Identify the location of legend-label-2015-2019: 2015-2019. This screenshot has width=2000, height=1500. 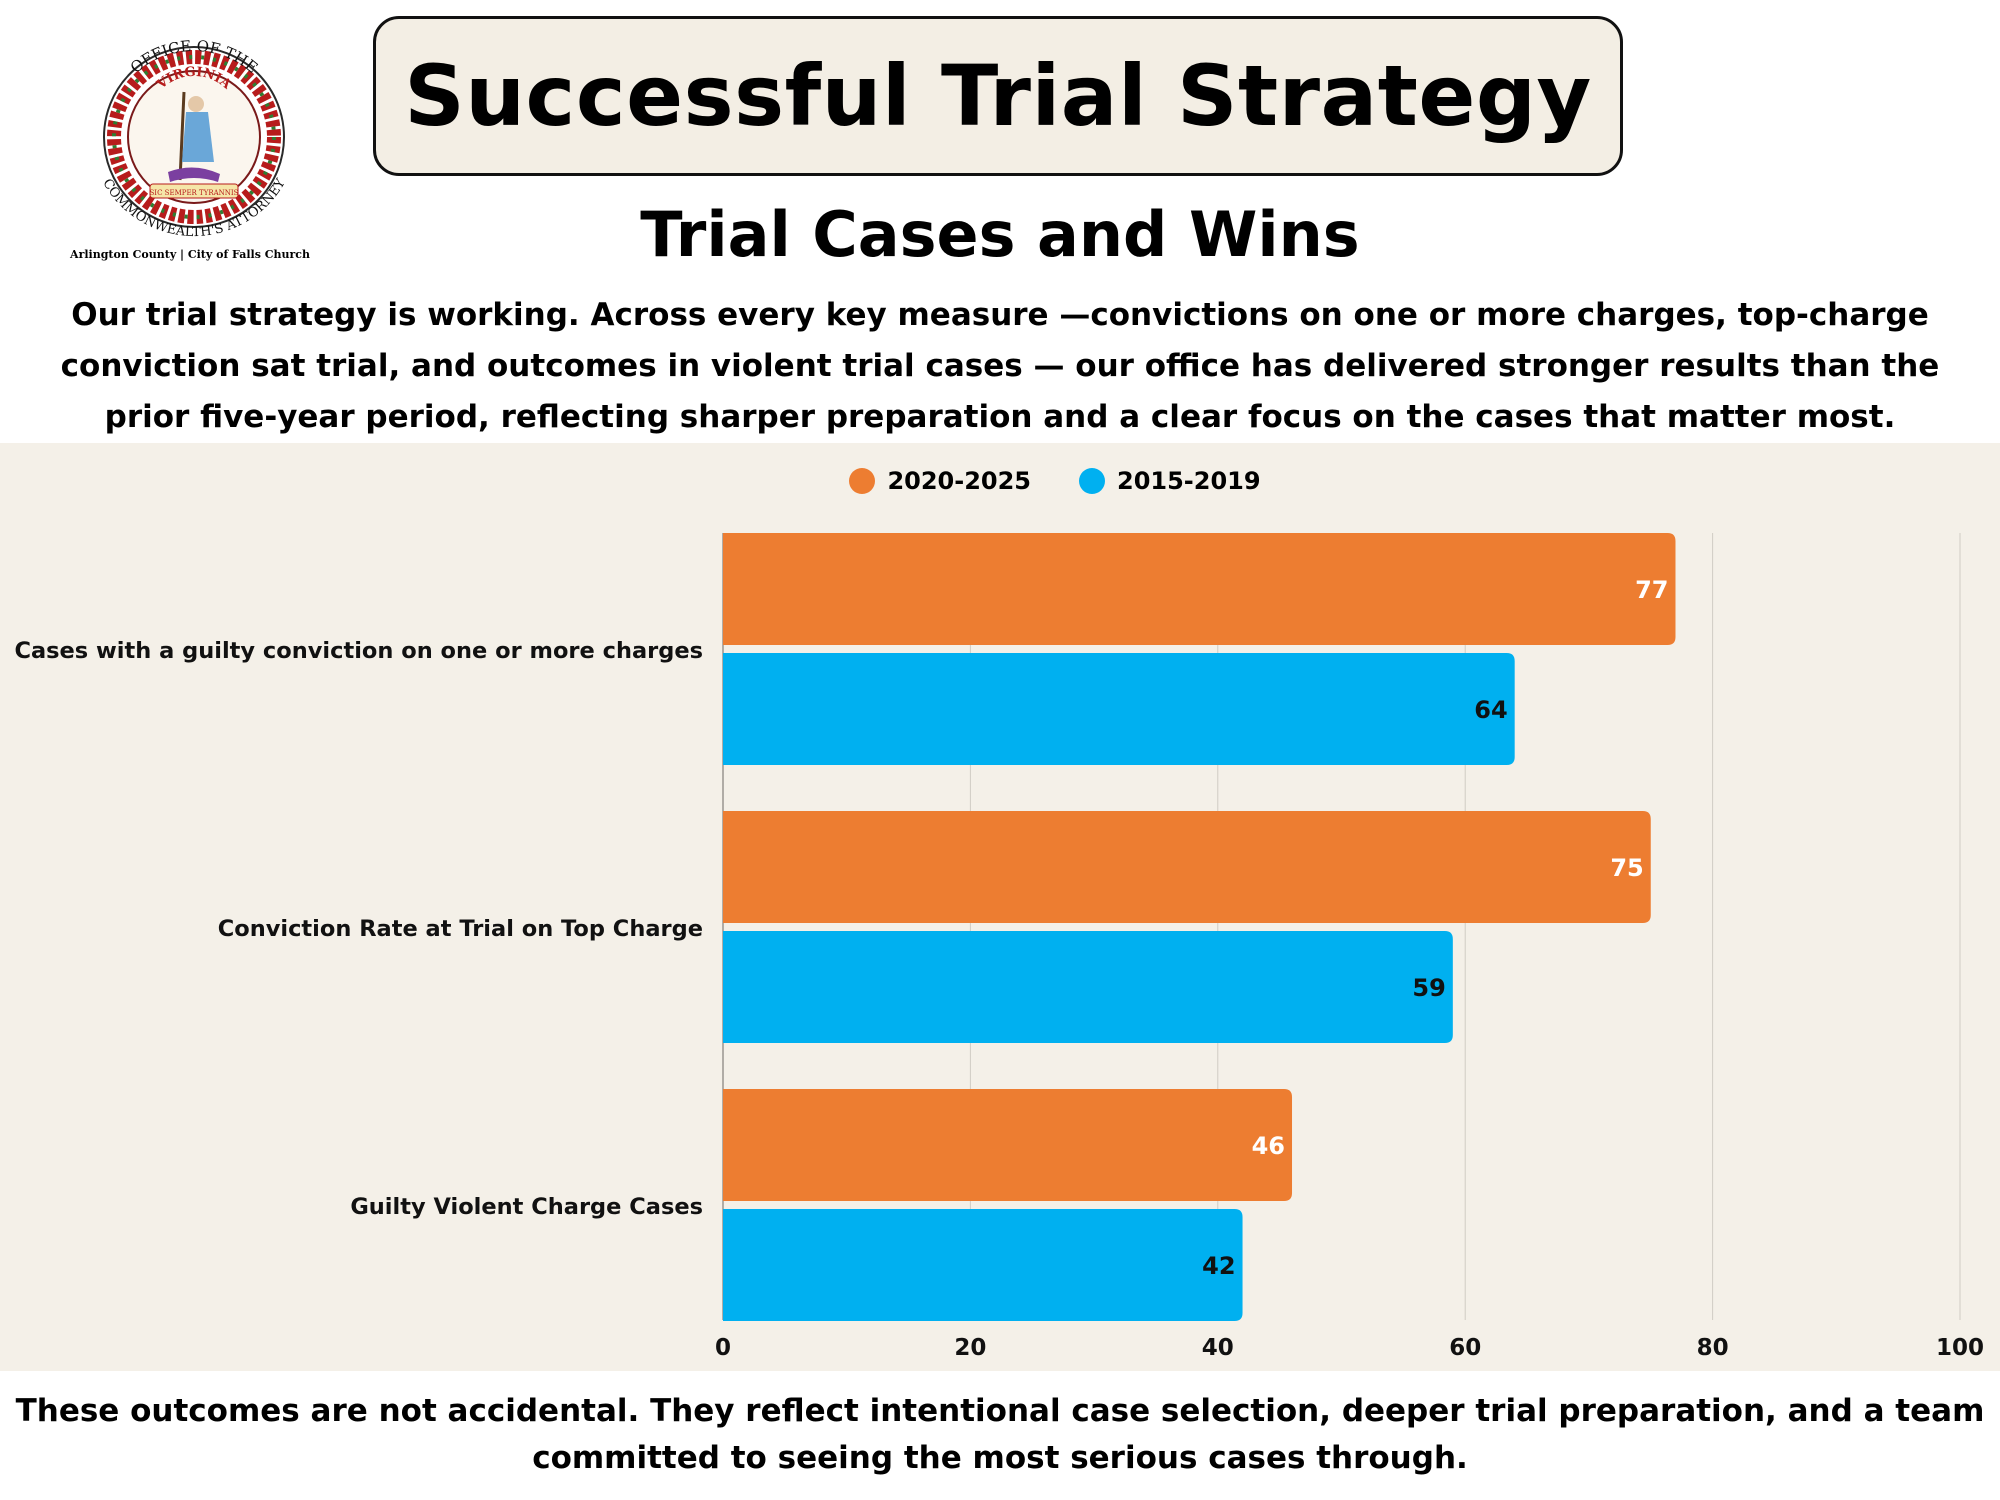
(1189, 481).